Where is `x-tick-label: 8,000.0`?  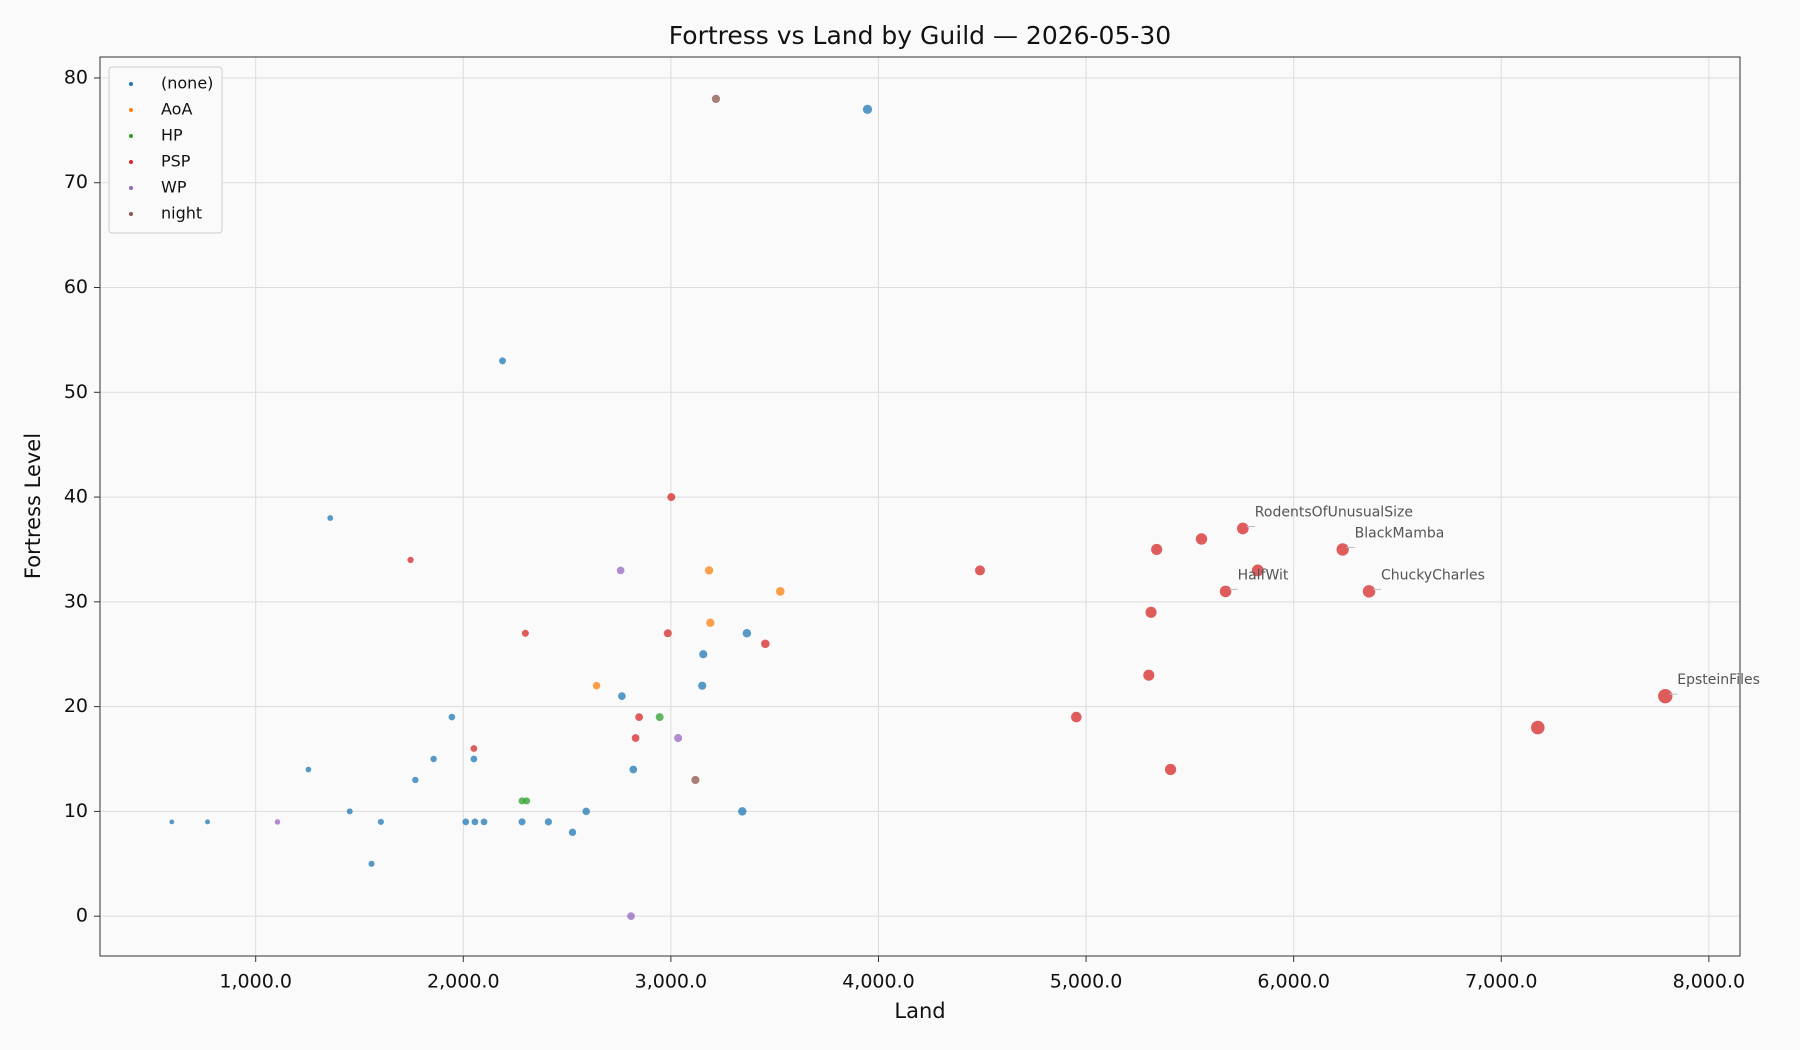
x-tick-label: 8,000.0 is located at coordinates (1709, 982).